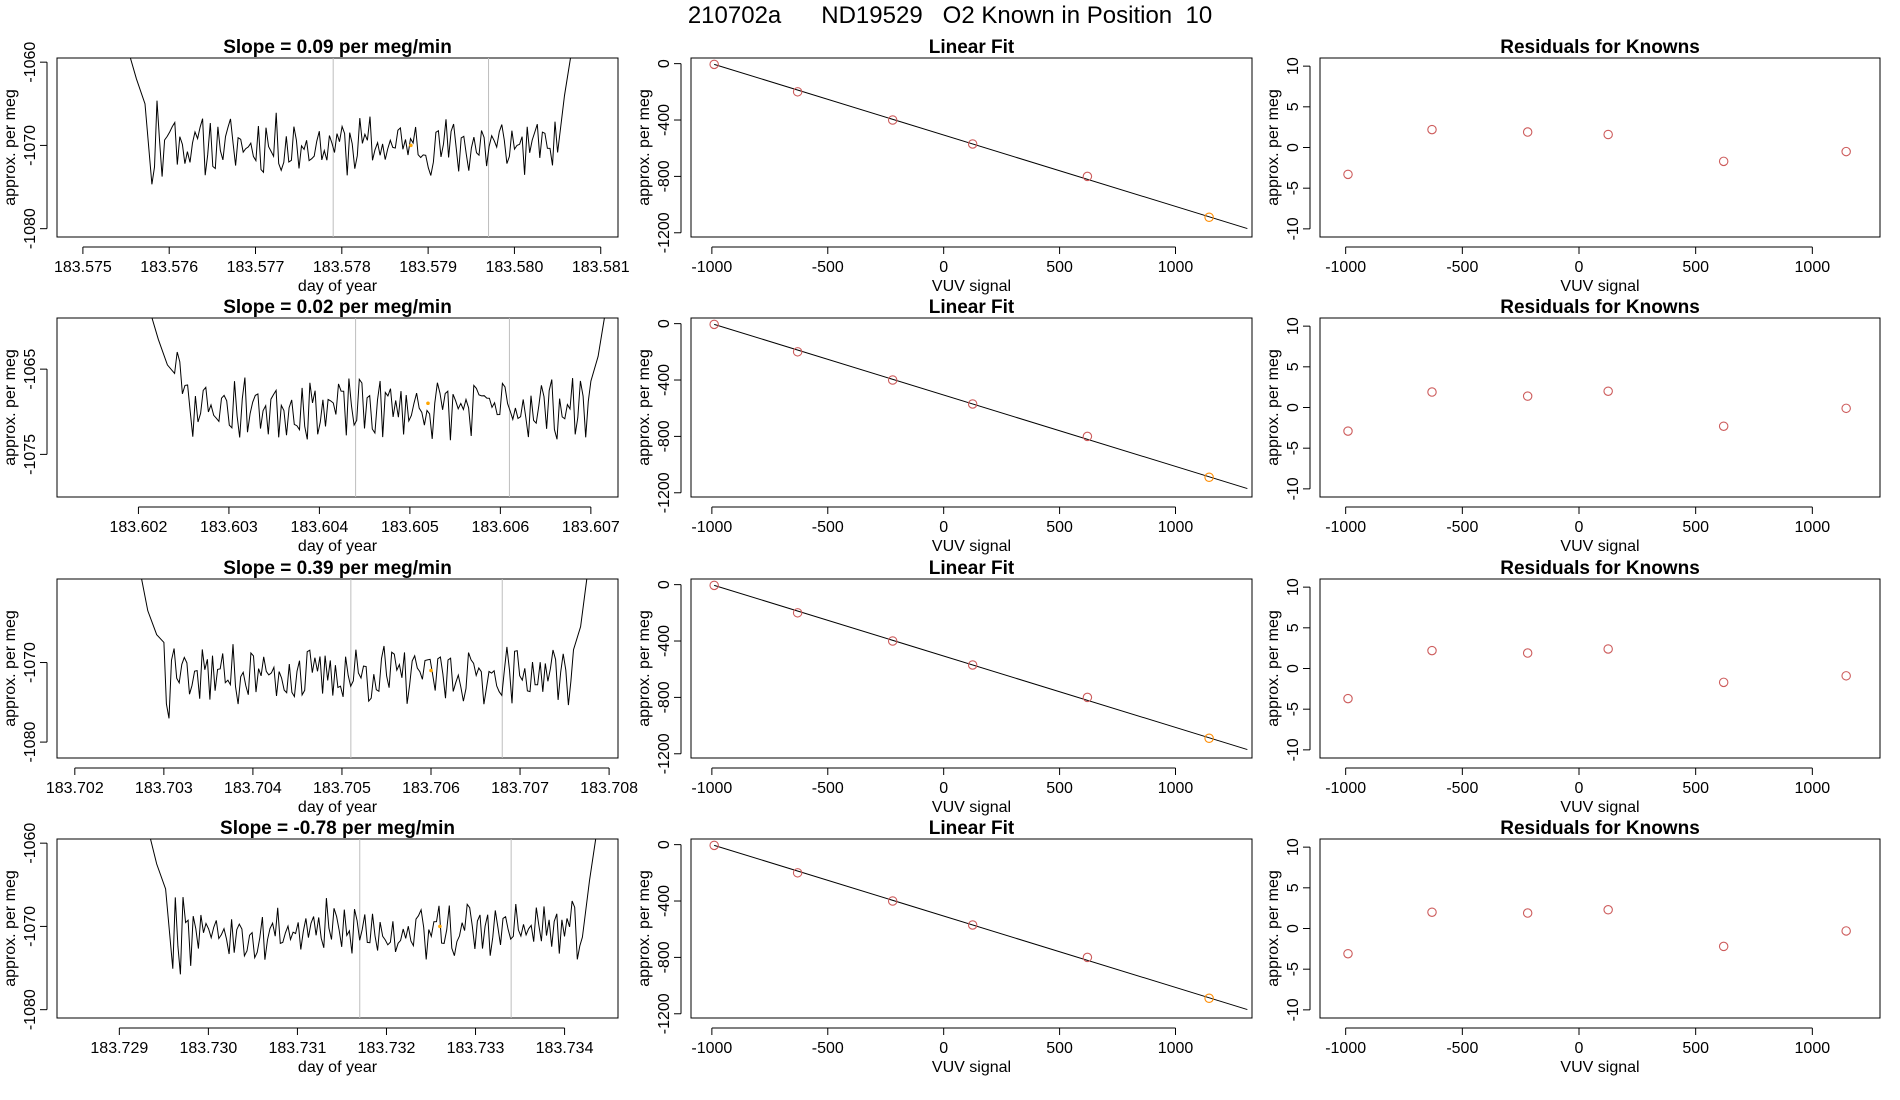  What do you see at coordinates (1293, 188) in the screenshot?
I see `residuals-1-y-tick-label: -5` at bounding box center [1293, 188].